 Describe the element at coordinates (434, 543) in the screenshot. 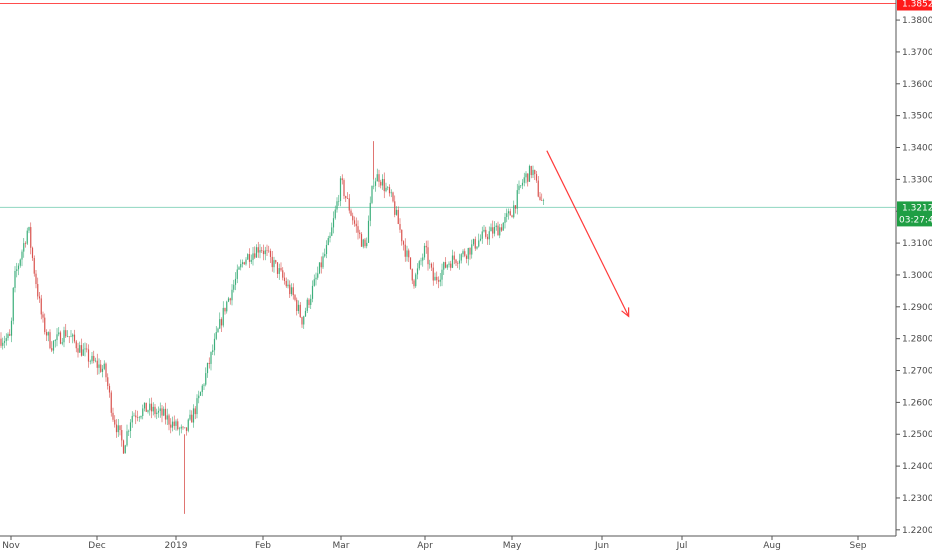

I see `time-axis: Nov Dec 2019 Feb Mar Apr May Jun Jul Aug Sep` at that location.